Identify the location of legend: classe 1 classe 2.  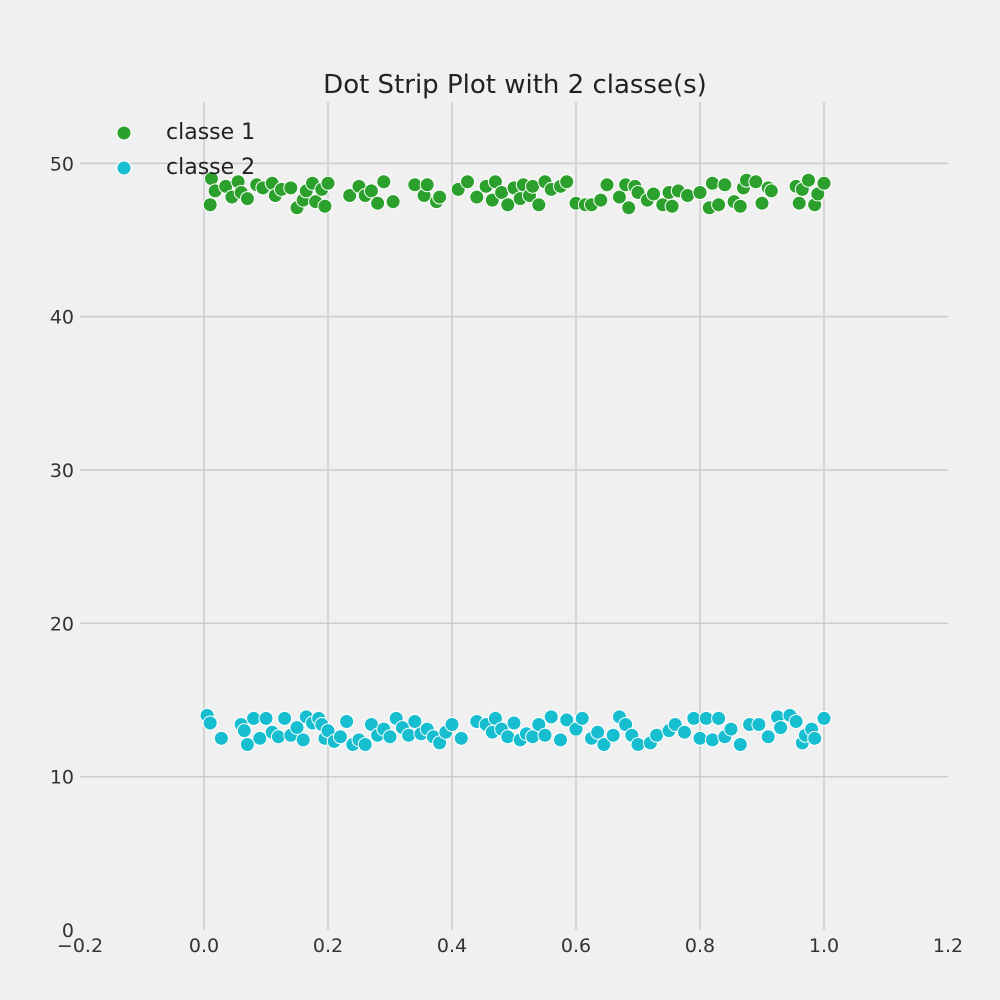
(185, 150).